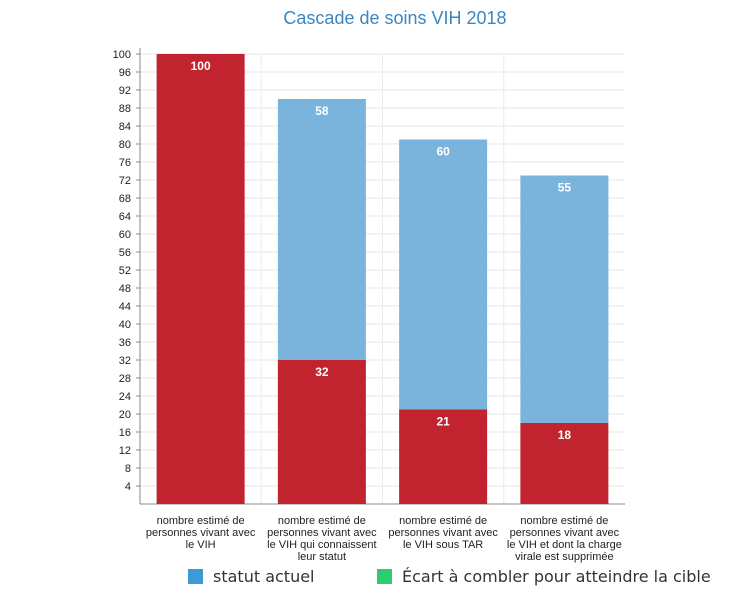 This screenshot has height=600, width=750. I want to click on y-tick-label: 56, so click(125, 253).